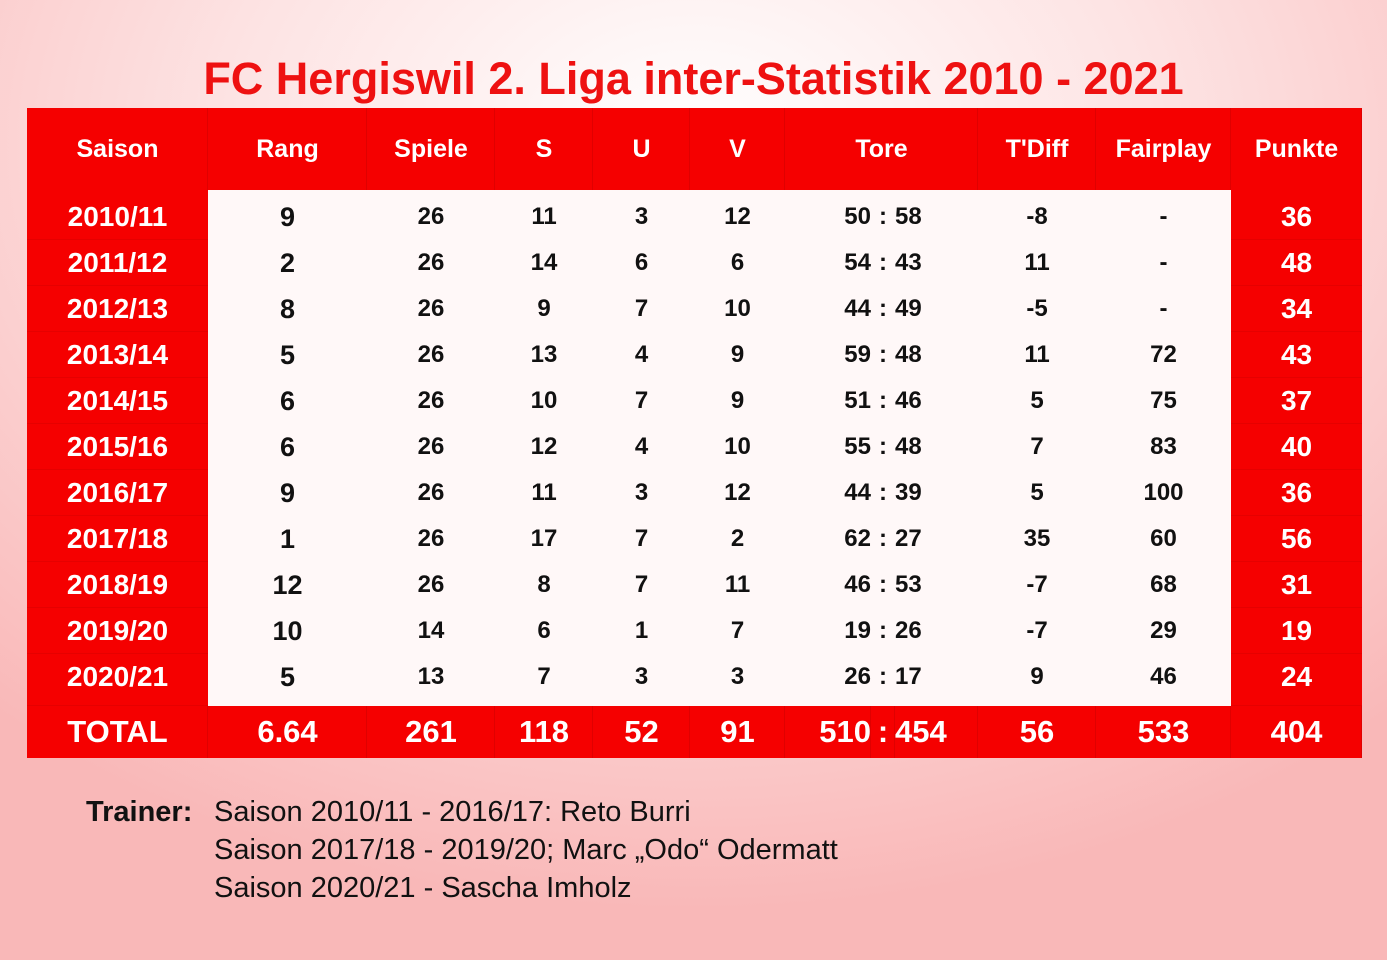 The image size is (1387, 960). What do you see at coordinates (544, 493) in the screenshot?
I see `cell-s: 11` at bounding box center [544, 493].